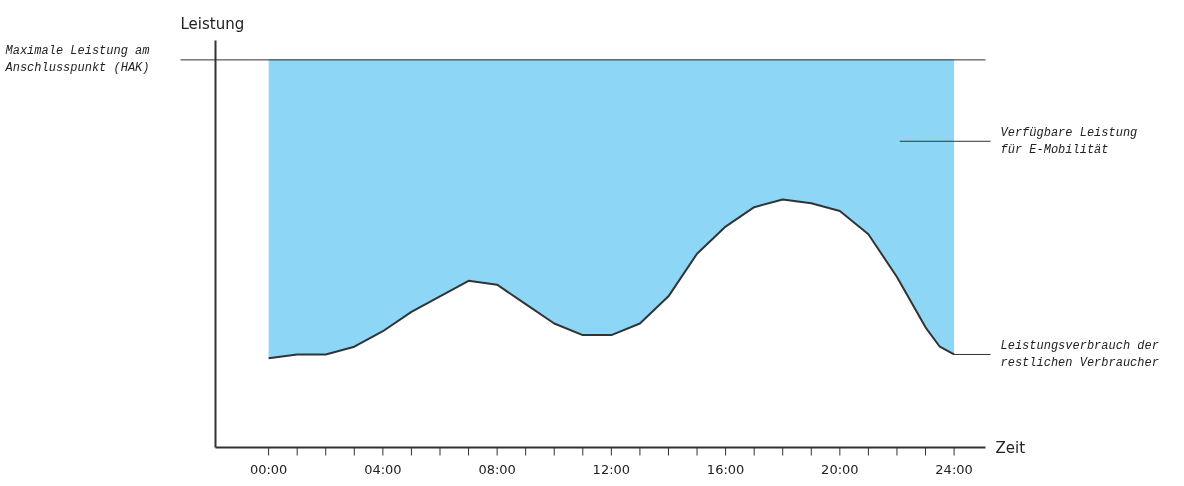 This screenshot has height=486, width=1184. What do you see at coordinates (1079, 354) in the screenshot?
I see `text: Leistungsverbrauch der restlichen Verbraucher` at bounding box center [1079, 354].